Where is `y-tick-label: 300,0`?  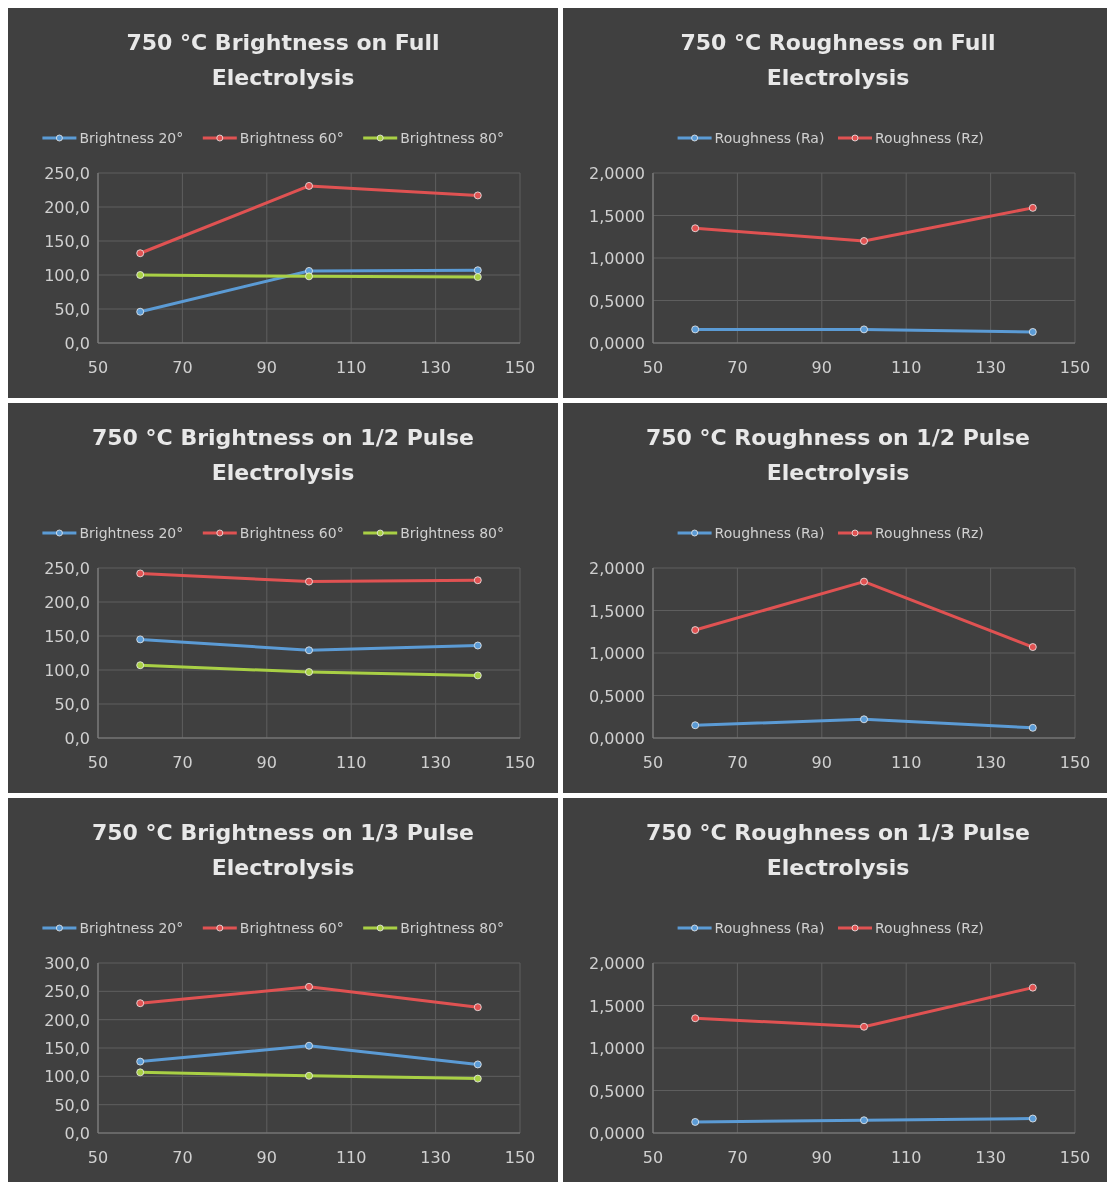 y-tick-label: 300,0 is located at coordinates (67, 963).